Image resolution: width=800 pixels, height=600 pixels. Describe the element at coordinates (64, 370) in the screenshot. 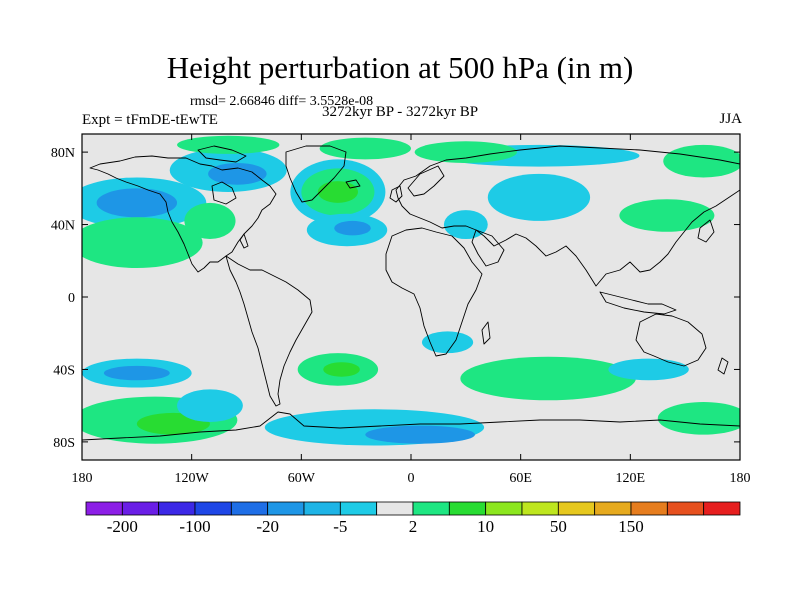

I see `lat-tick-label: 40S` at that location.